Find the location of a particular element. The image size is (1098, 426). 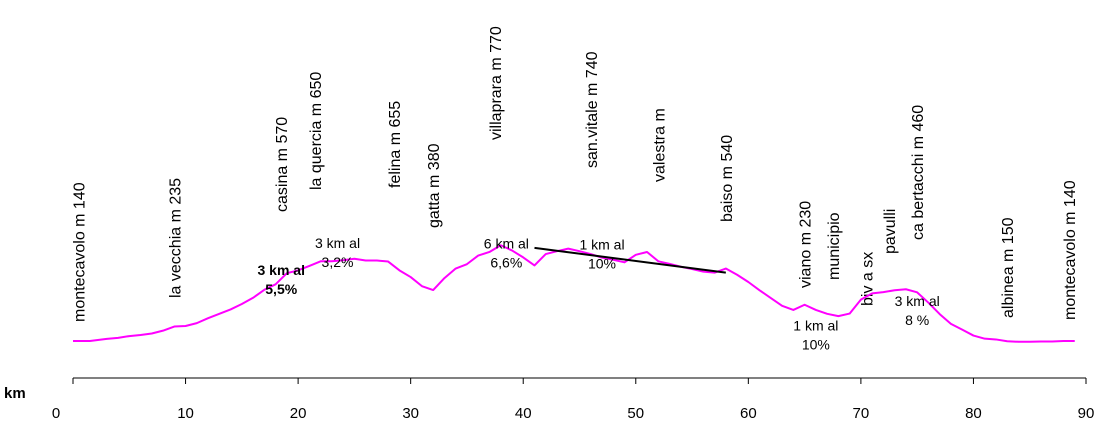

gradient-note: 8 % is located at coordinates (917, 320).